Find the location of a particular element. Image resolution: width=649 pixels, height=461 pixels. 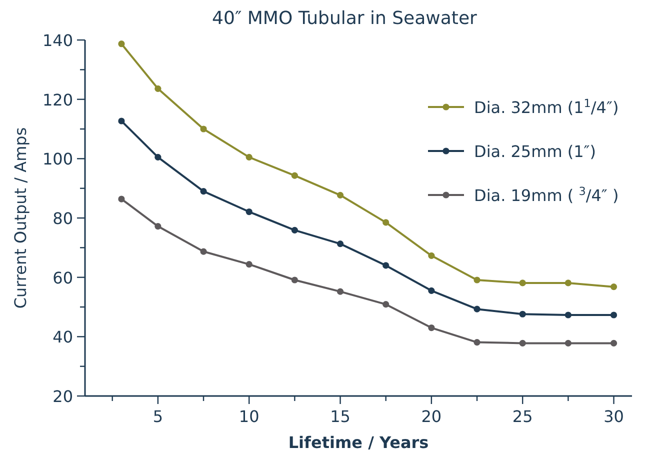

legend-label: Dia. 25mm (1″) is located at coordinates (535, 151).